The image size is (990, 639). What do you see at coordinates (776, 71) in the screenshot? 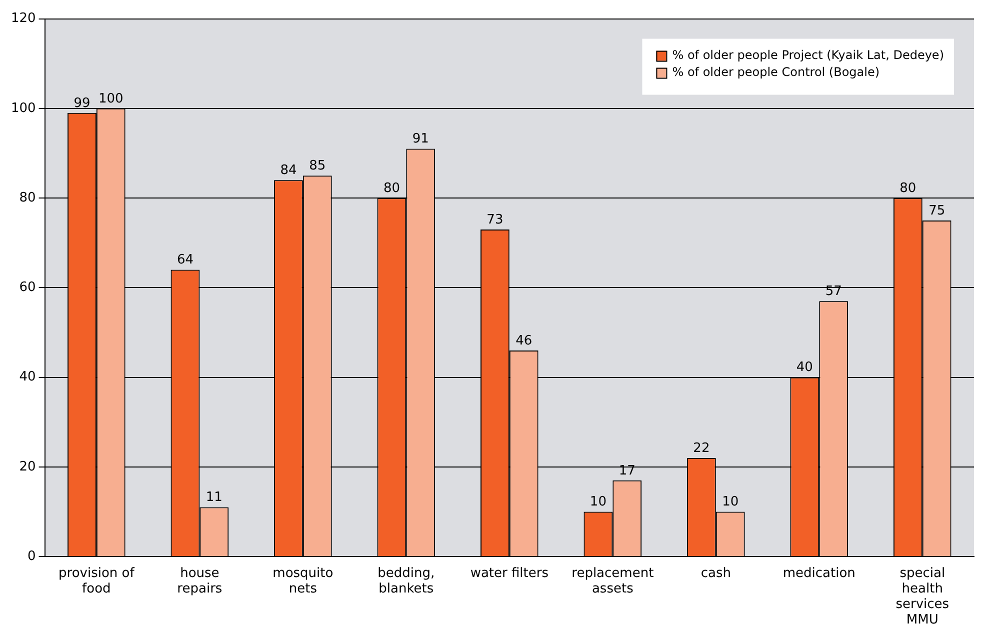
I see `legend-label: % of older people Control (Bogale)` at bounding box center [776, 71].